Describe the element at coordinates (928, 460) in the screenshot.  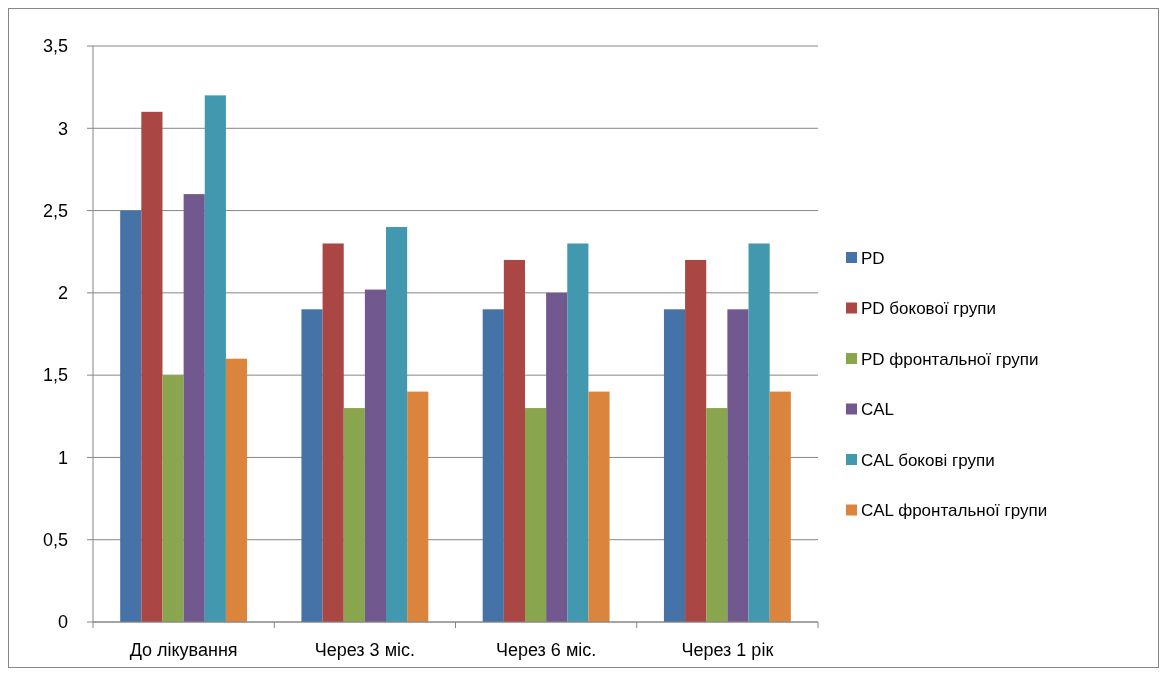
I see `legend-label: CAL бокові групи` at that location.